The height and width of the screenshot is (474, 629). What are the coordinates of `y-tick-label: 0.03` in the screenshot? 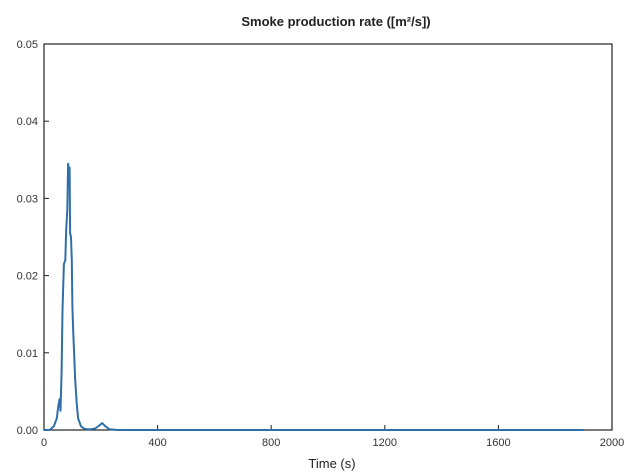 It's located at (27, 199).